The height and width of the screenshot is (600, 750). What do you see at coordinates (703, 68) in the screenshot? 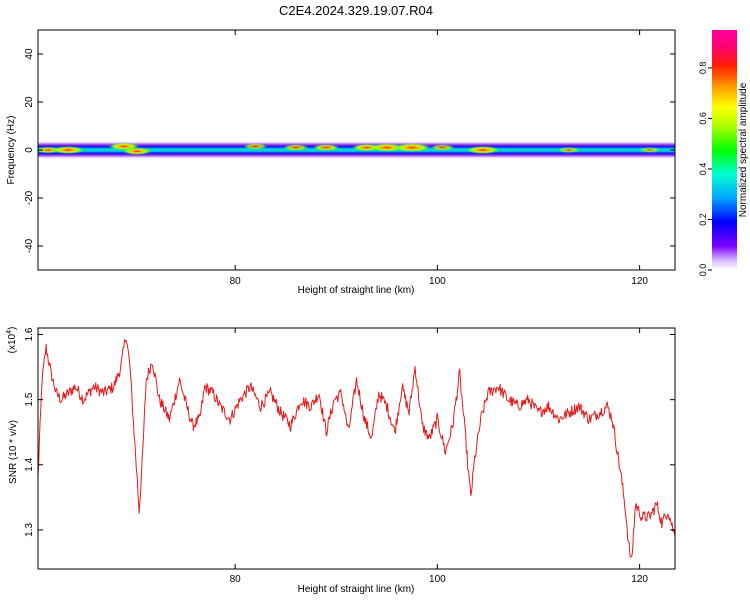
I see `colorbar-tick-label: 0.8` at bounding box center [703, 68].